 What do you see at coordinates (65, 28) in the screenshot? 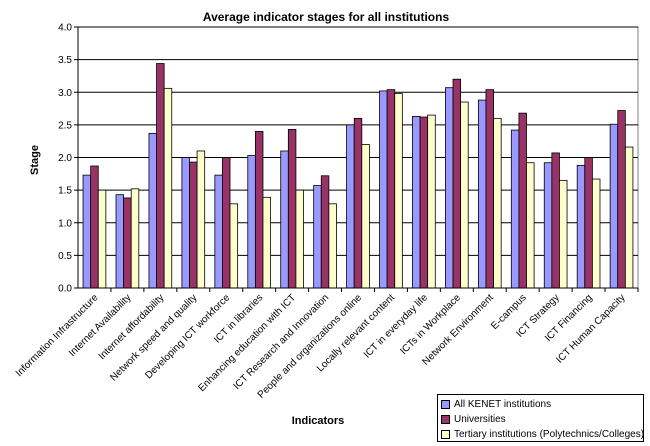
I see `y-tick-label: 4.0` at bounding box center [65, 28].